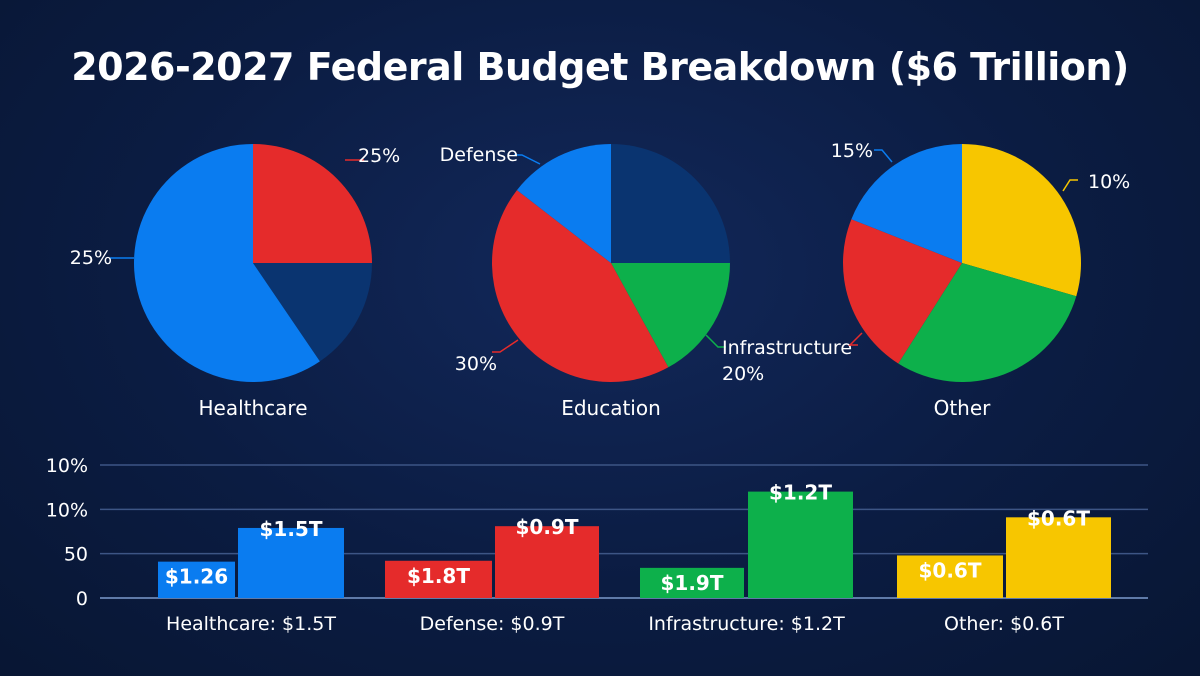  Describe the element at coordinates (547, 527) in the screenshot. I see `bar-value-label: $0.9T` at that location.